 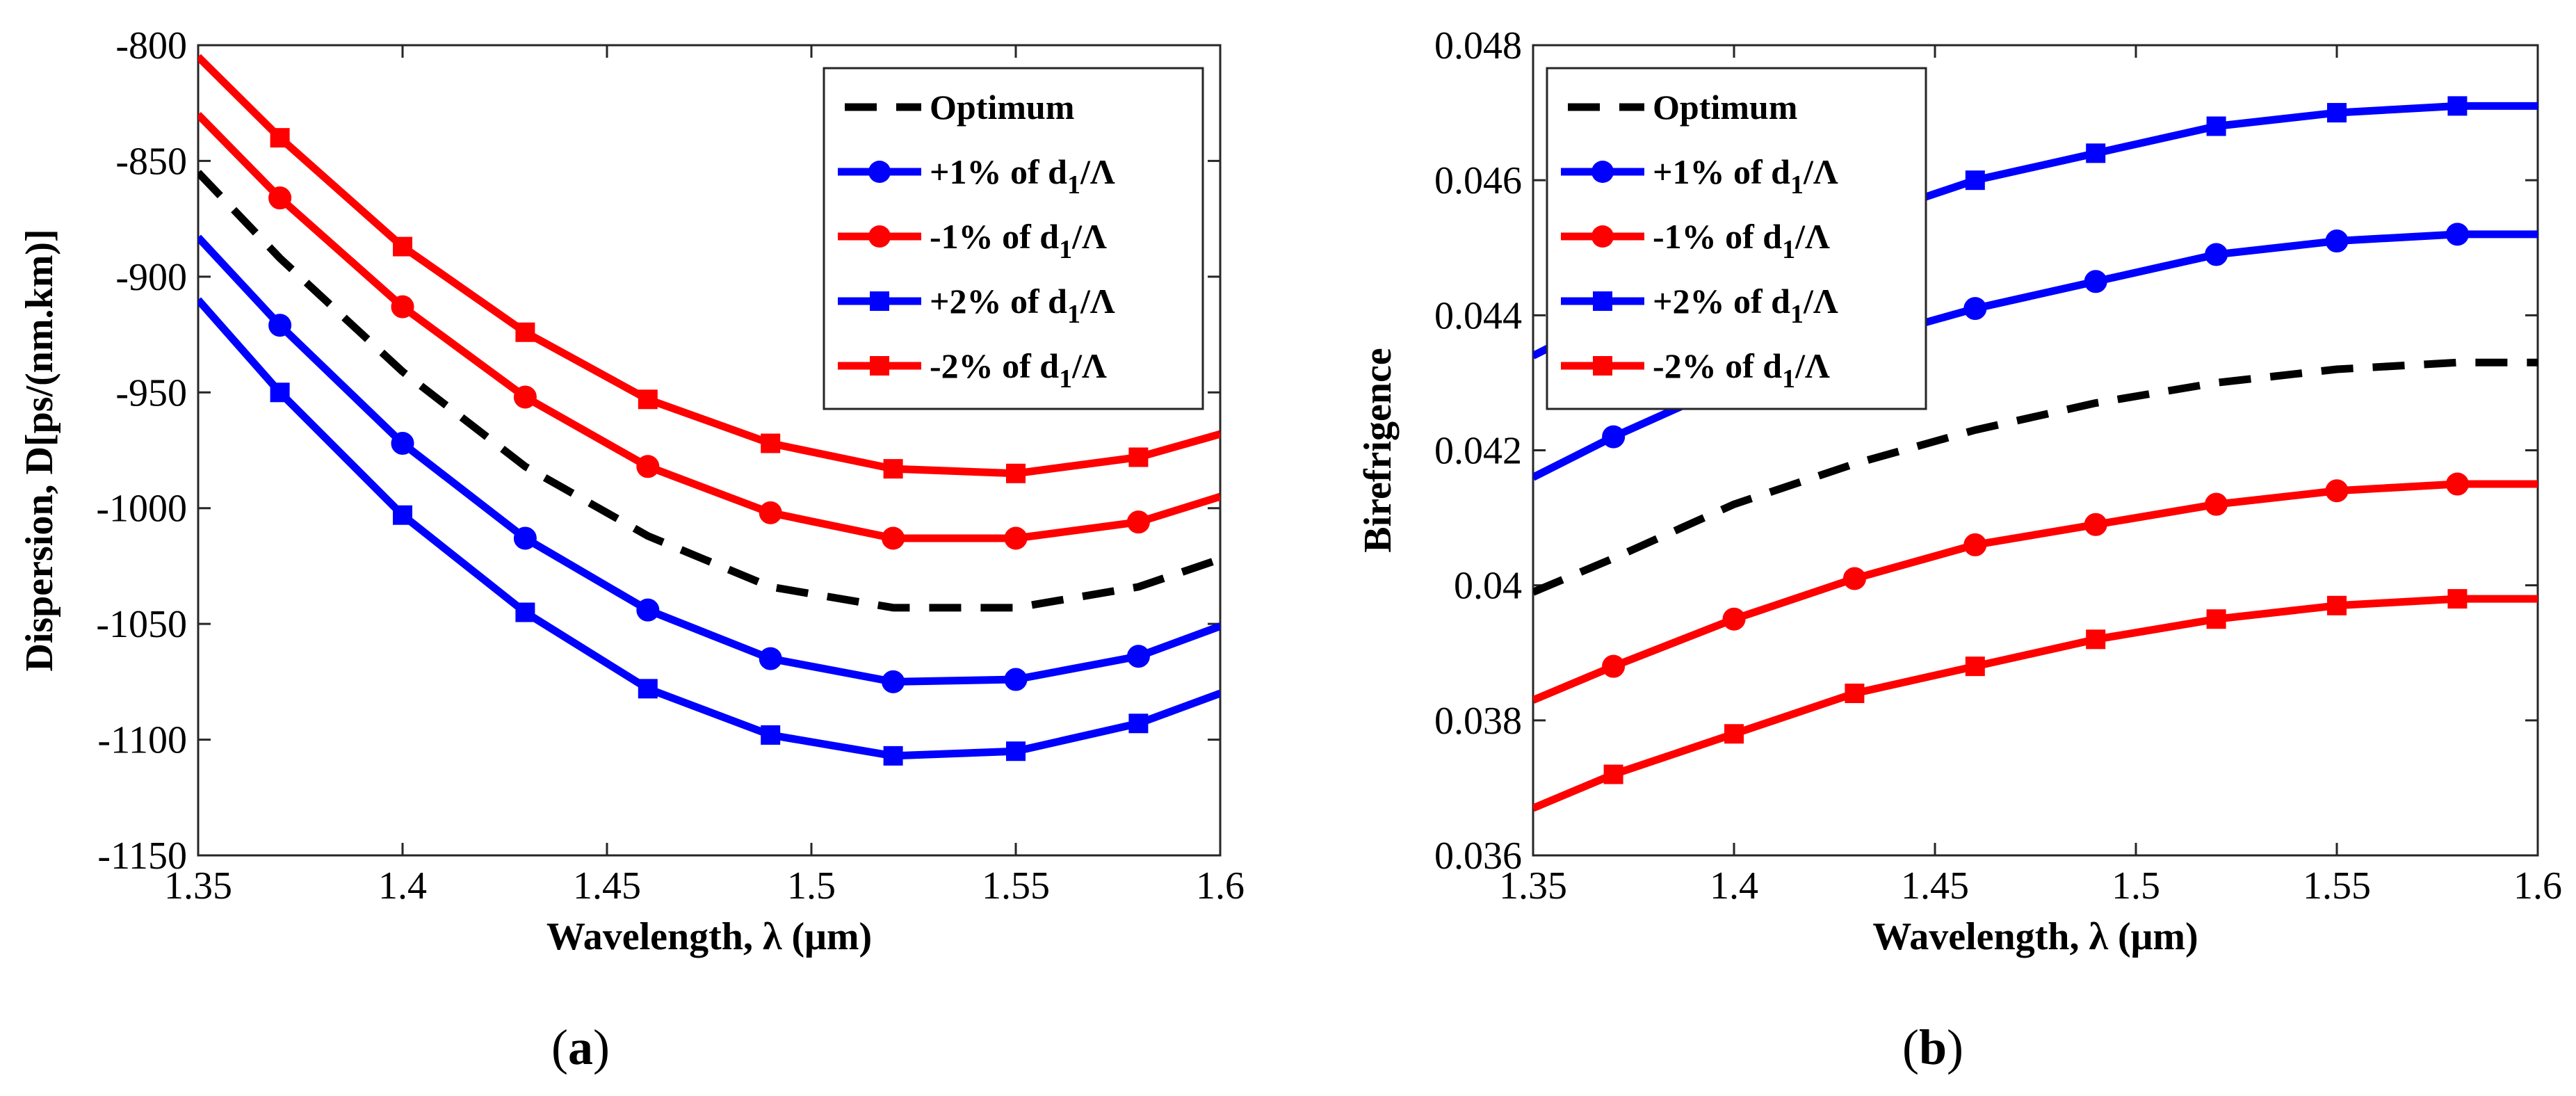 What do you see at coordinates (1018, 370) in the screenshot?
I see `chart-a-legend-entry-2-of-d1-label: -2% of d1/Λ` at bounding box center [1018, 370].